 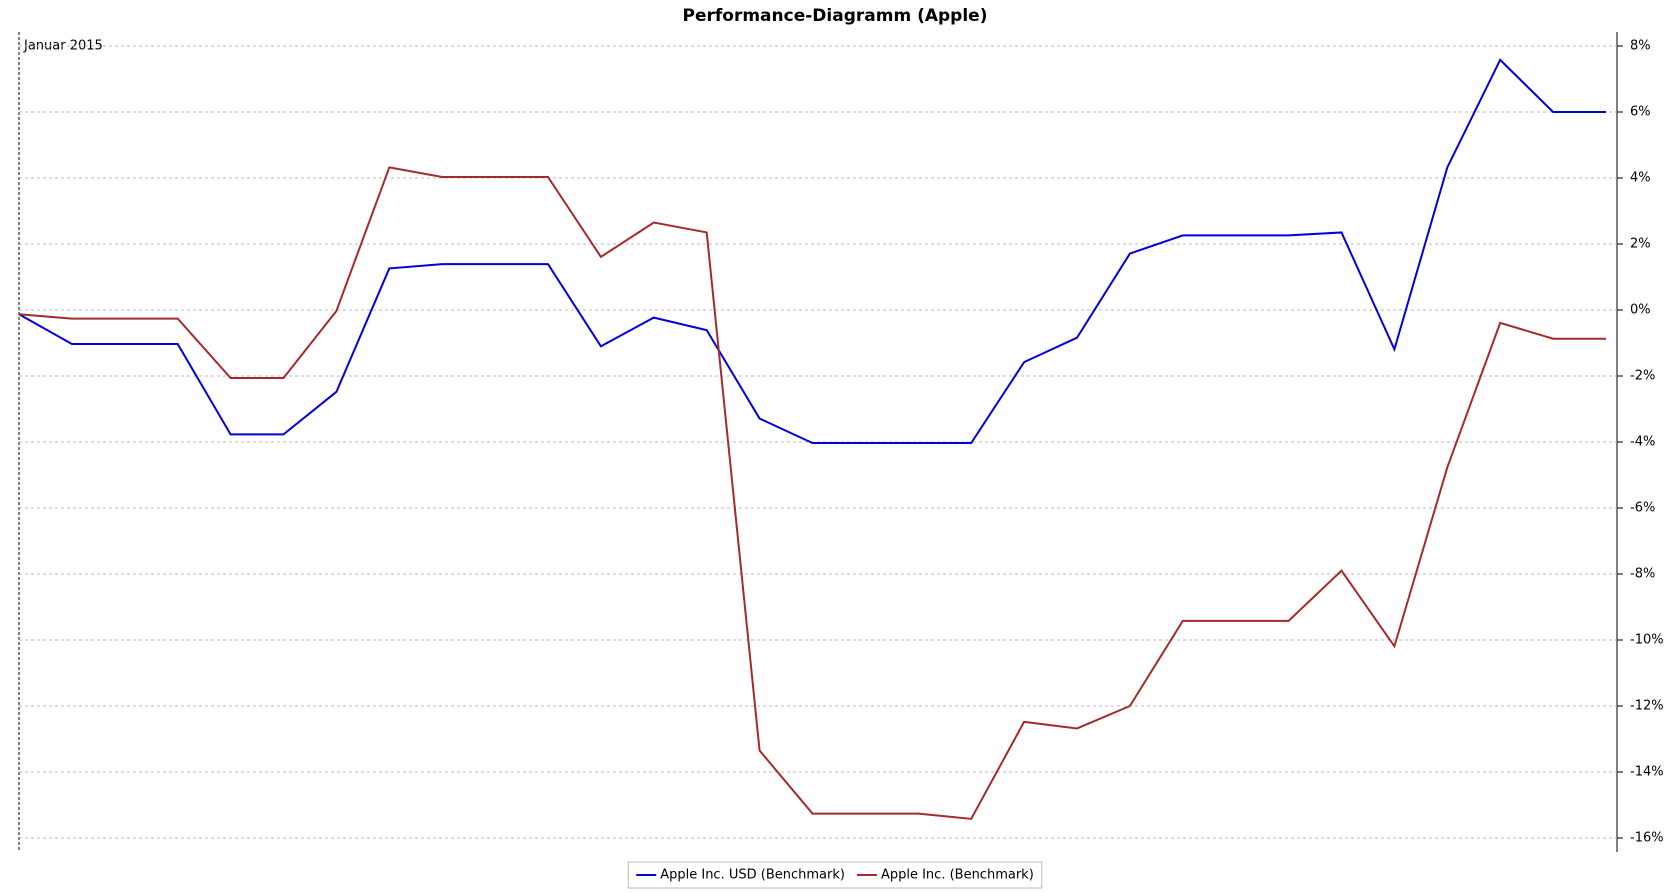 I want to click on y-tick-label: -16%, so click(x=1647, y=838).